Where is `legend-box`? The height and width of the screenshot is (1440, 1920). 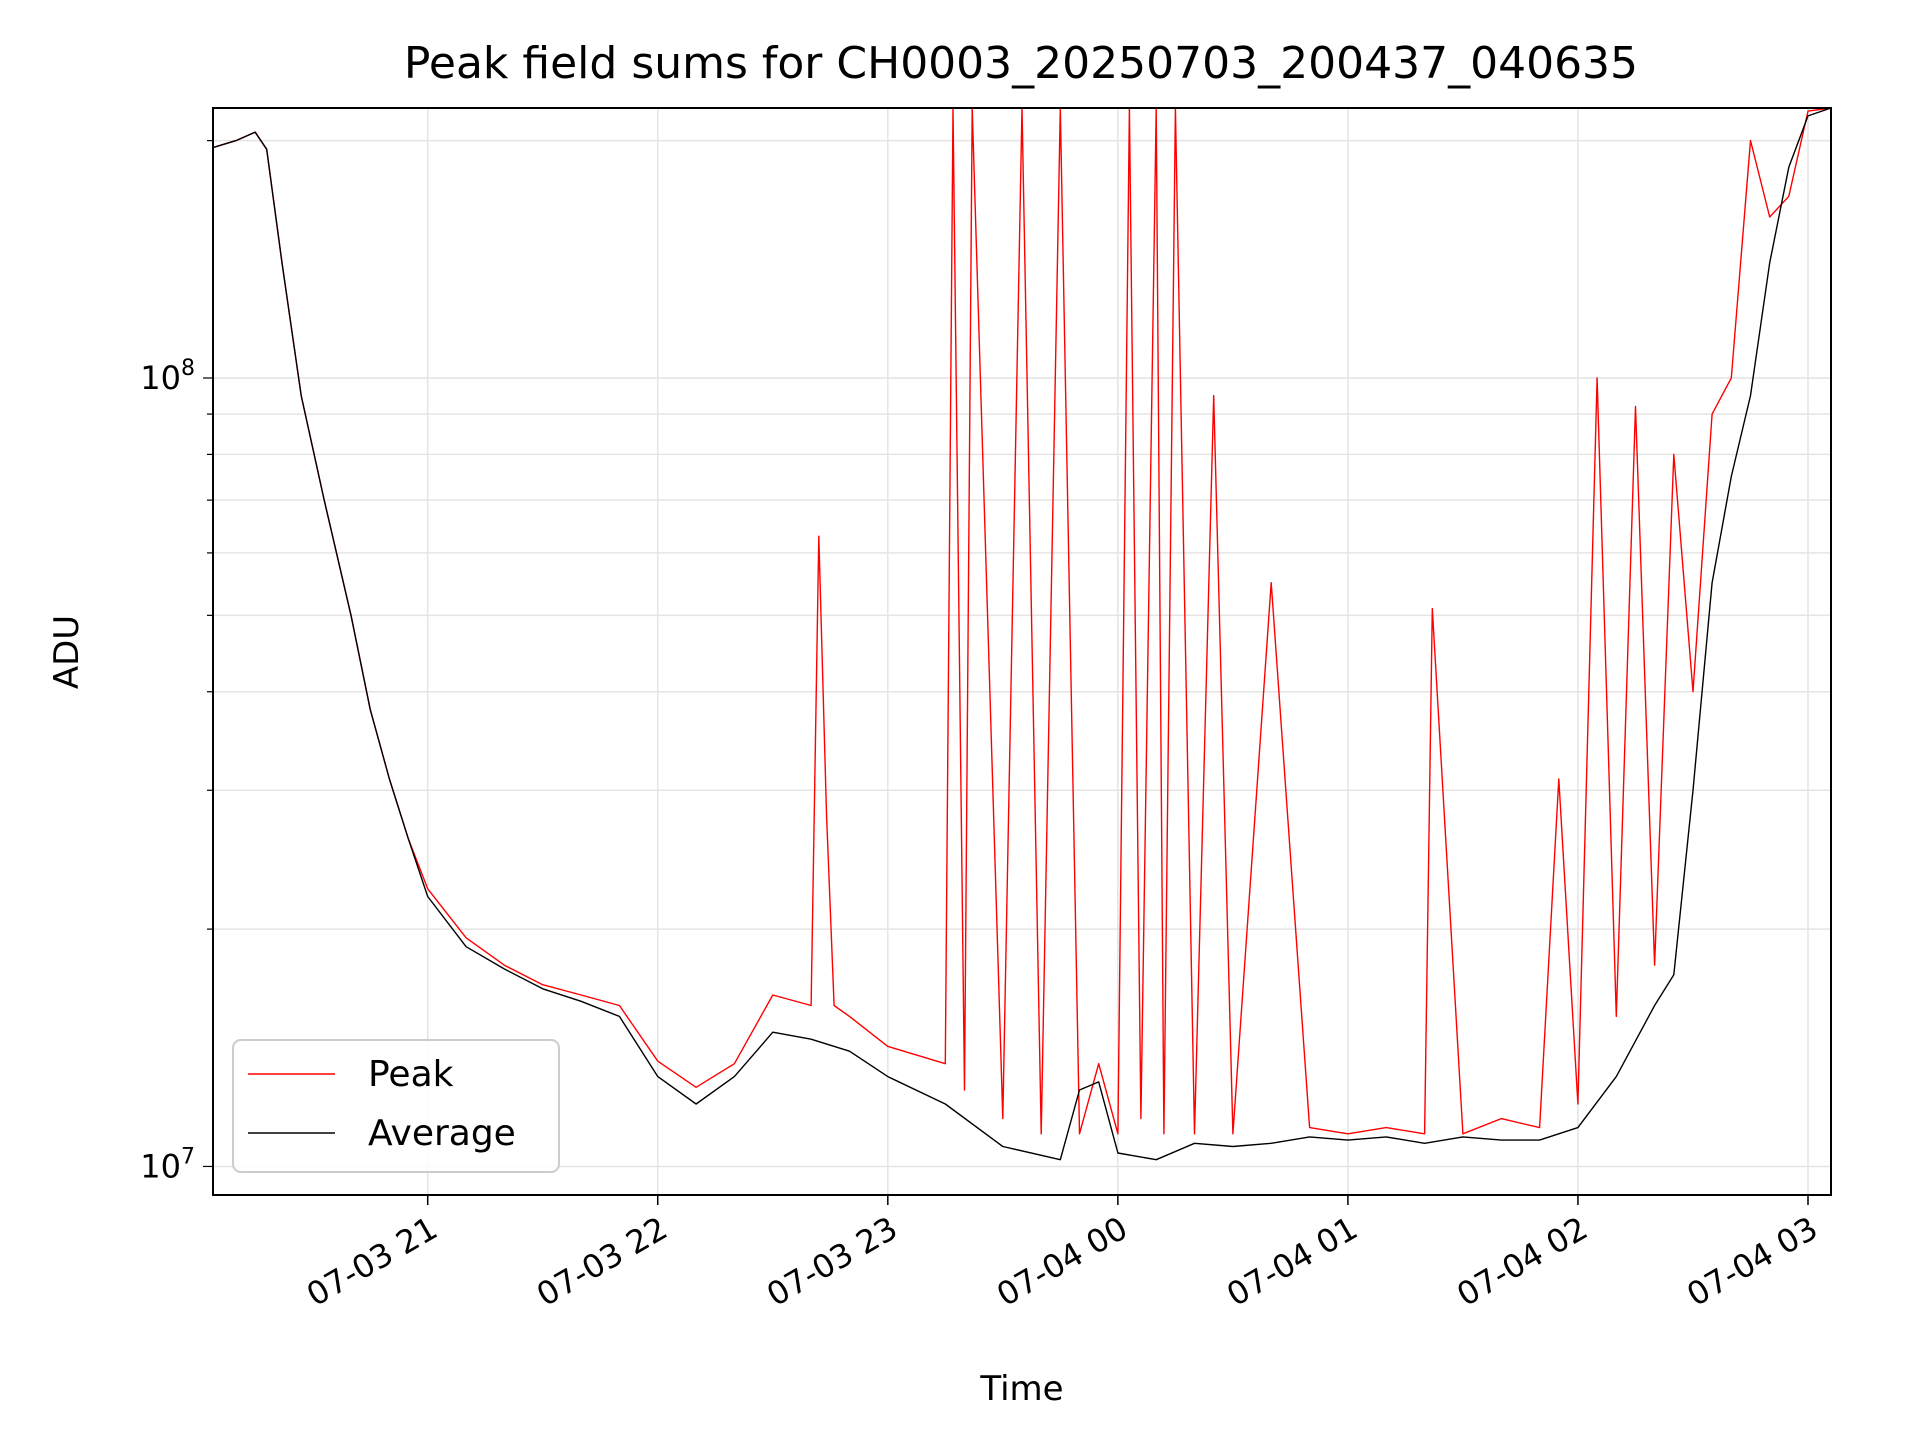 legend-box is located at coordinates (396, 1106).